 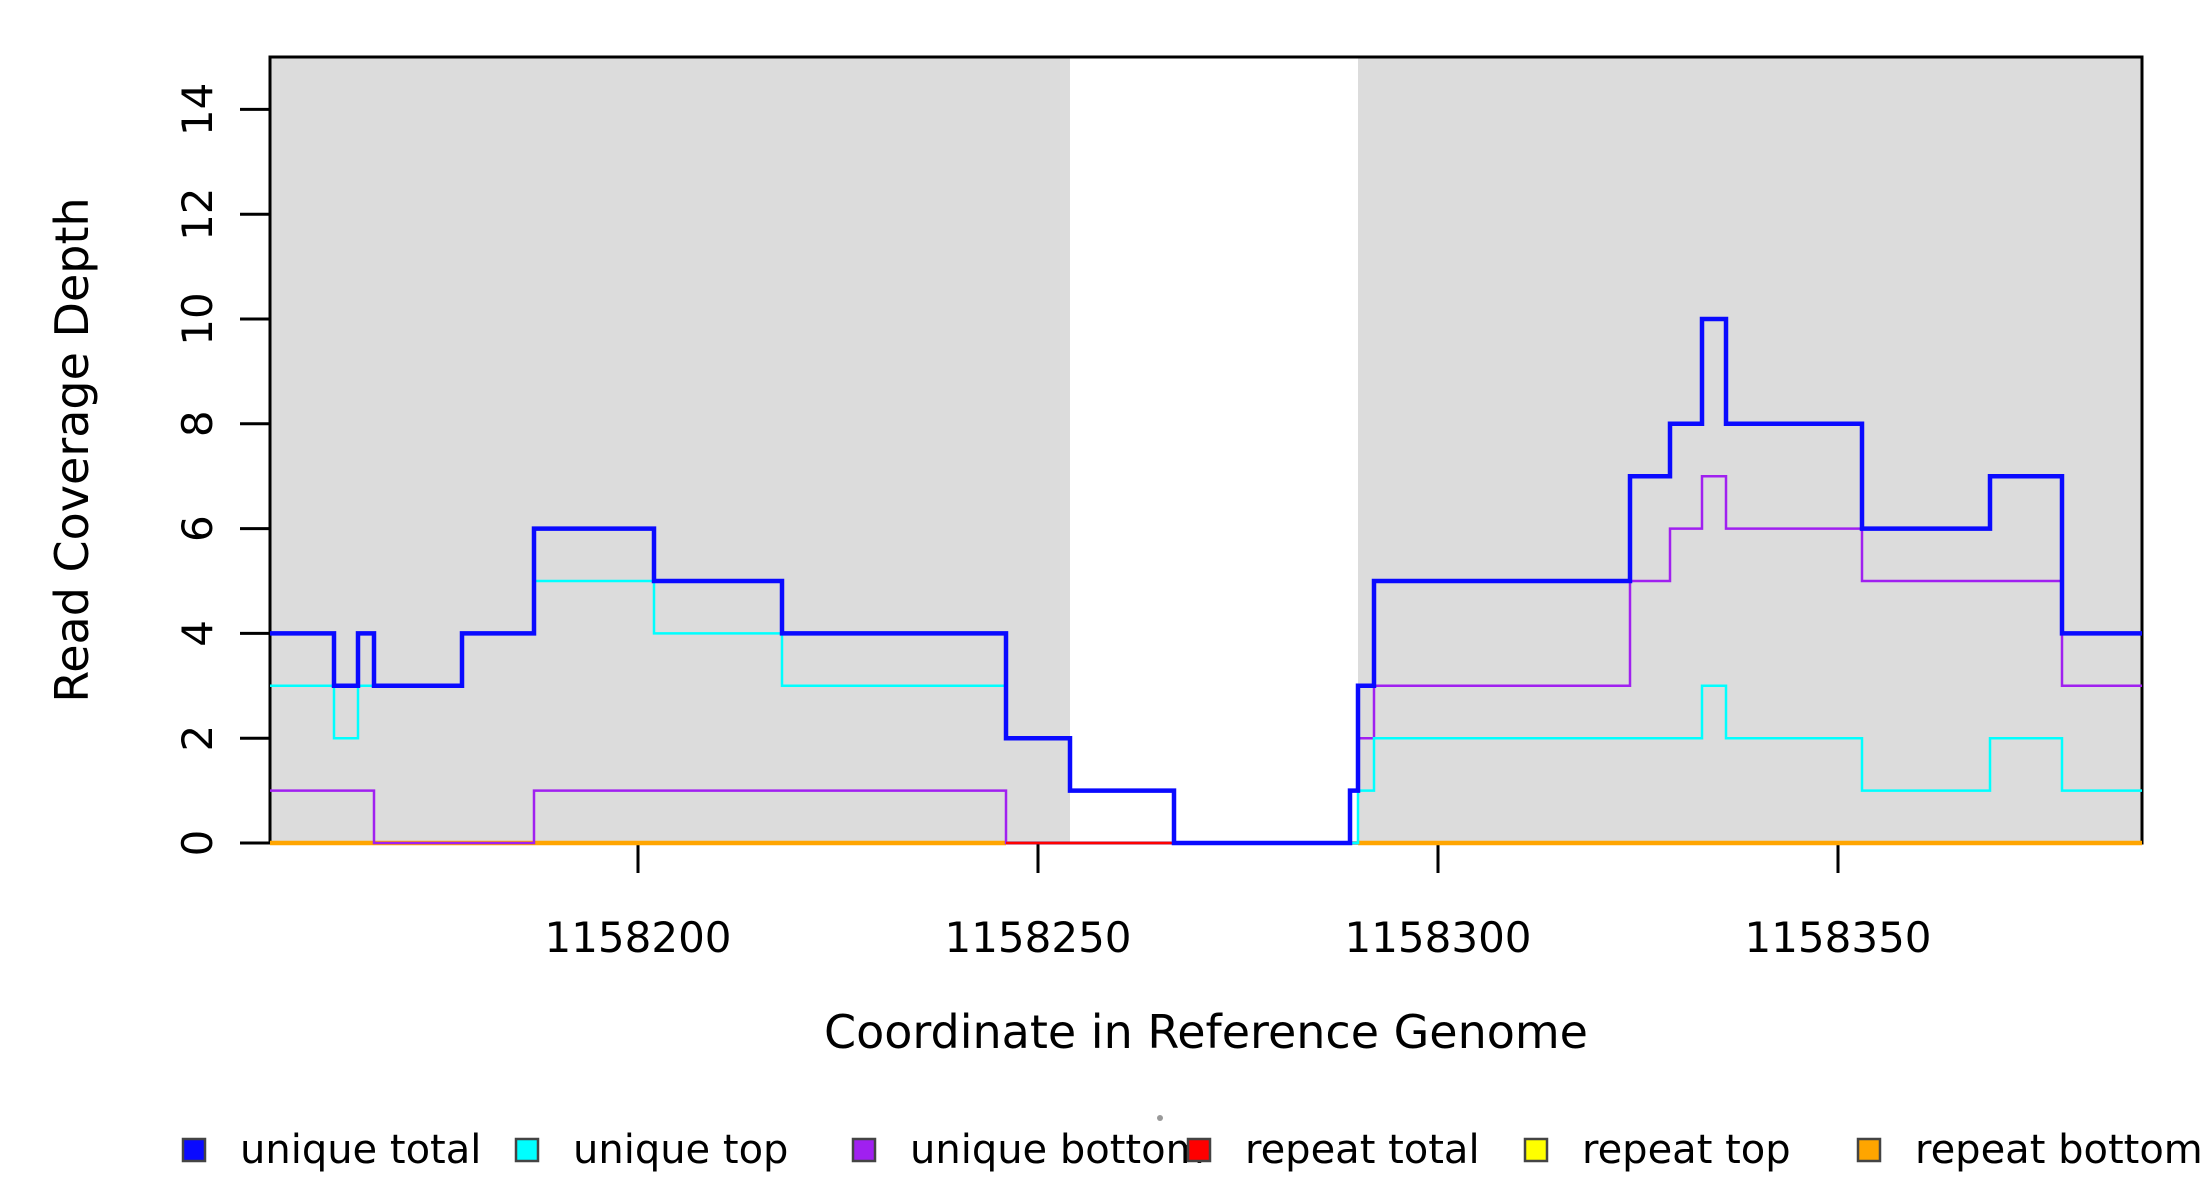 What do you see at coordinates (197, 109) in the screenshot?
I see `y-tick-label: 14` at bounding box center [197, 109].